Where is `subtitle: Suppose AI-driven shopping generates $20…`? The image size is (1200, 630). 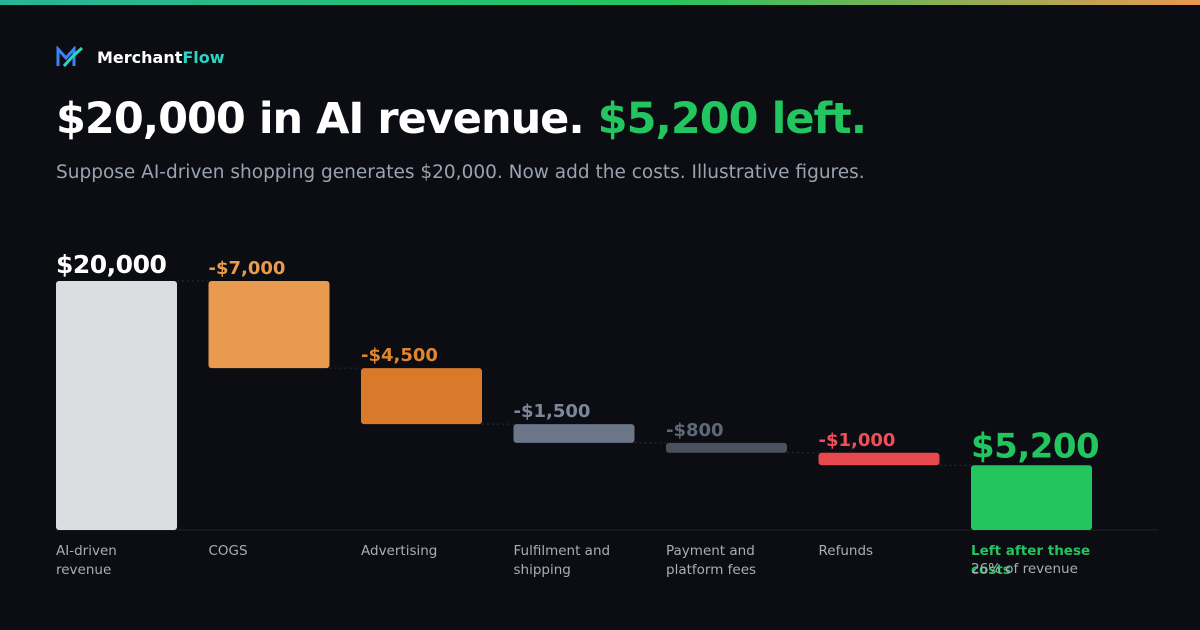
subtitle: Suppose AI-driven shopping generates $20… is located at coordinates (460, 172).